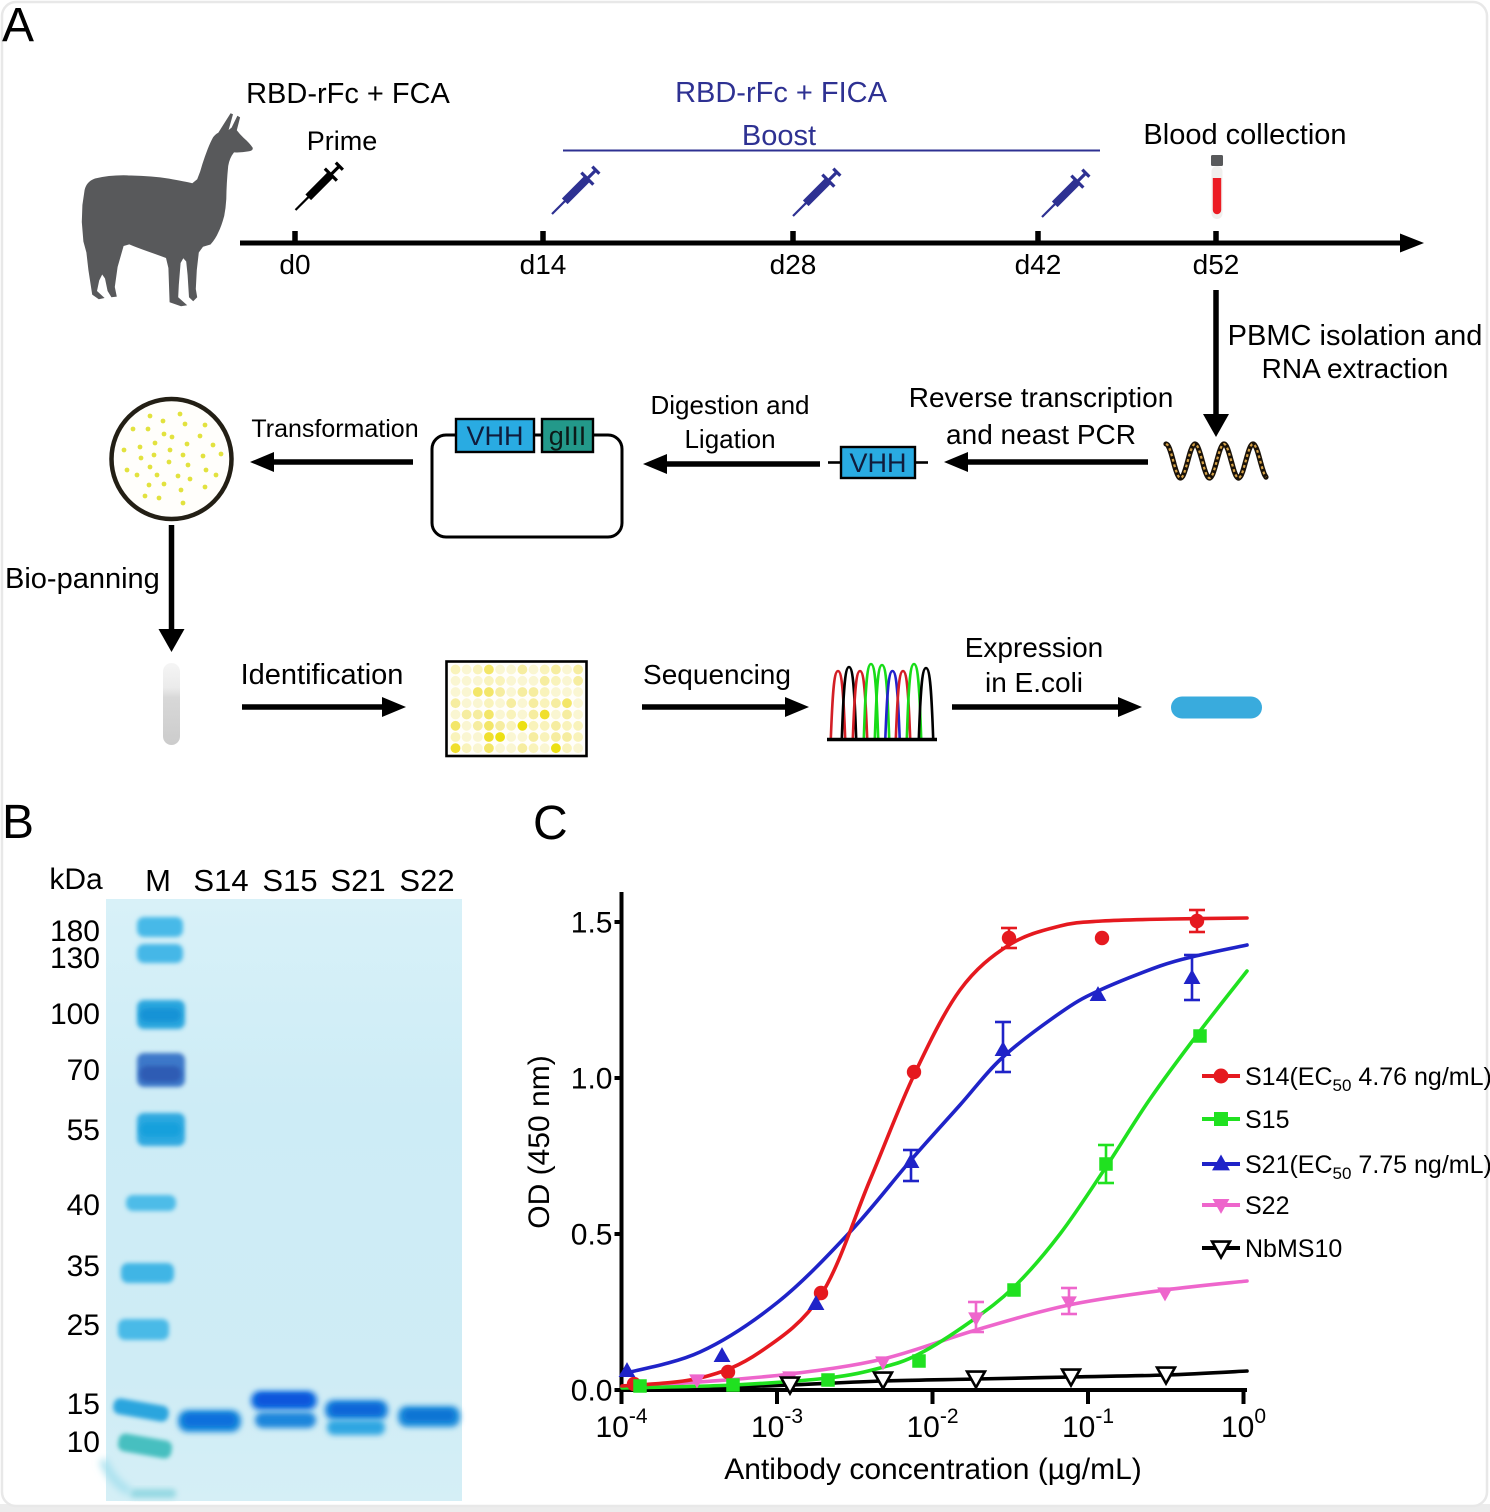 The height and width of the screenshot is (1512, 1490). Describe the element at coordinates (1034, 647) in the screenshot. I see `svg-text: Expression` at that location.